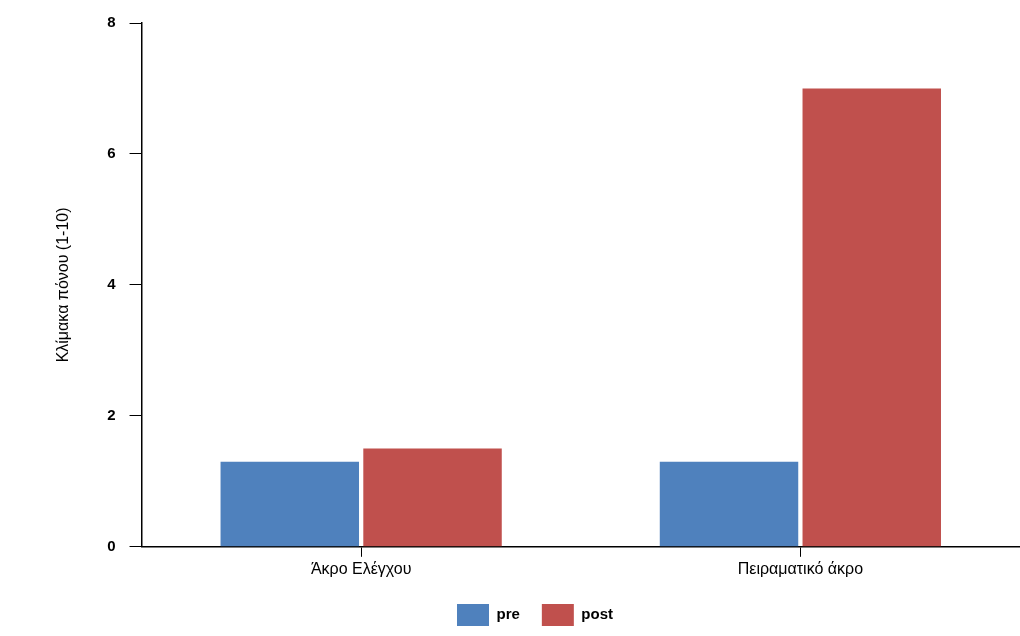 Image resolution: width=1020 pixels, height=636 pixels. I want to click on legend-label: pre, so click(508, 614).